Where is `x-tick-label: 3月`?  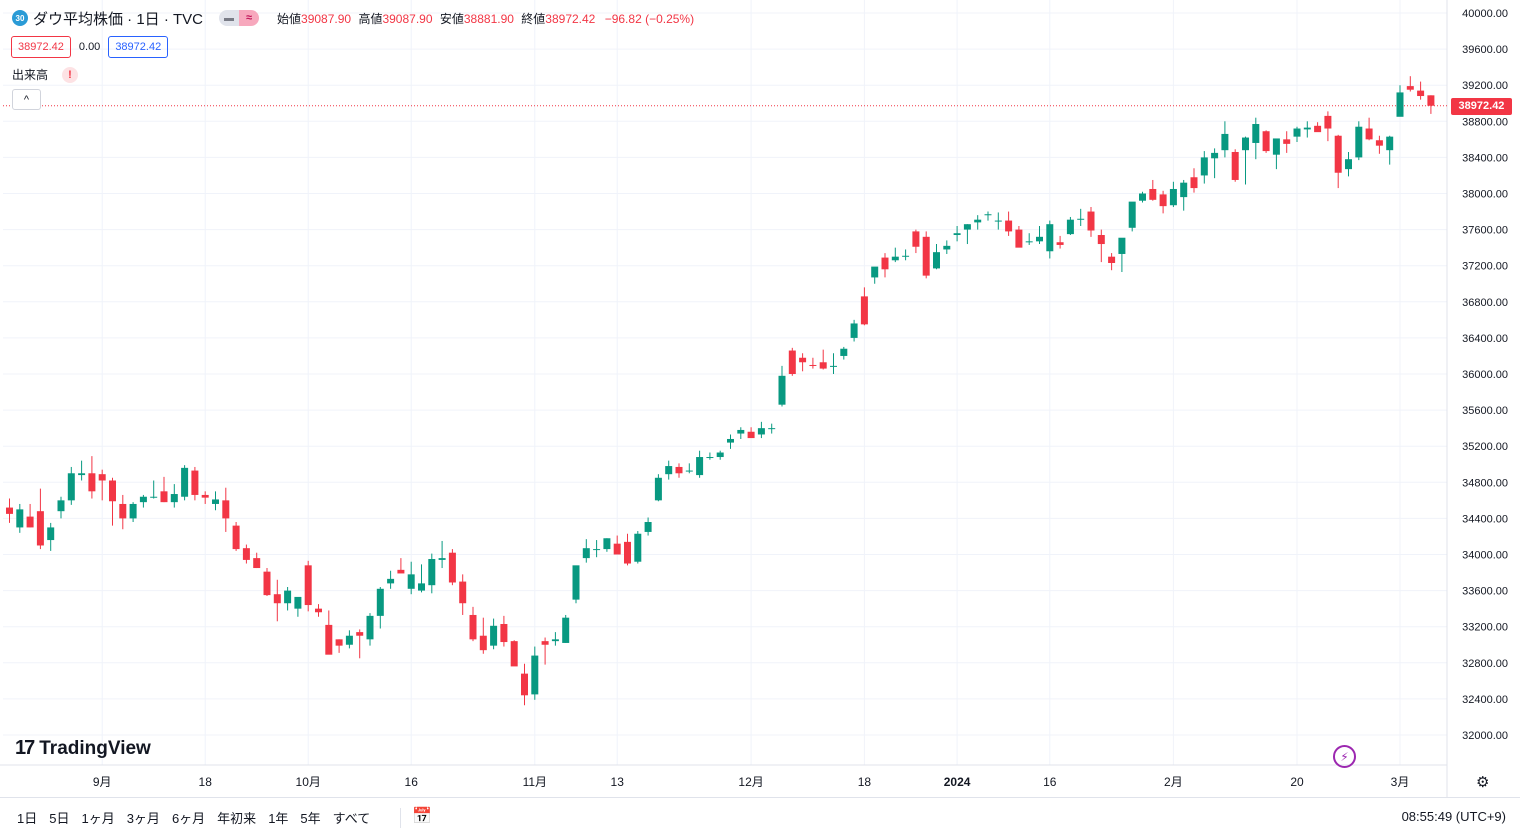
x-tick-label: 3月 is located at coordinates (1400, 782).